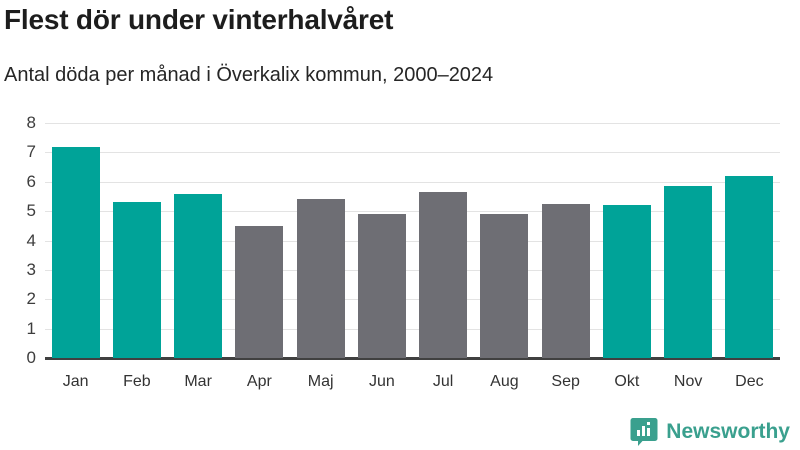 Image resolution: width=800 pixels, height=450 pixels. What do you see at coordinates (259, 291) in the screenshot?
I see `bar-apr` at bounding box center [259, 291].